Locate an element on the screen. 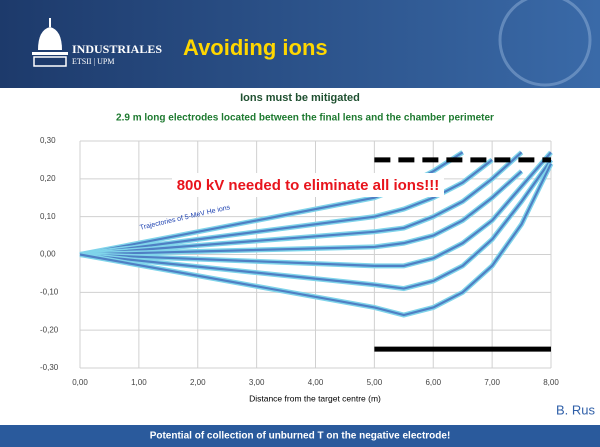  y-tick-label: 0,10 is located at coordinates (48, 216).